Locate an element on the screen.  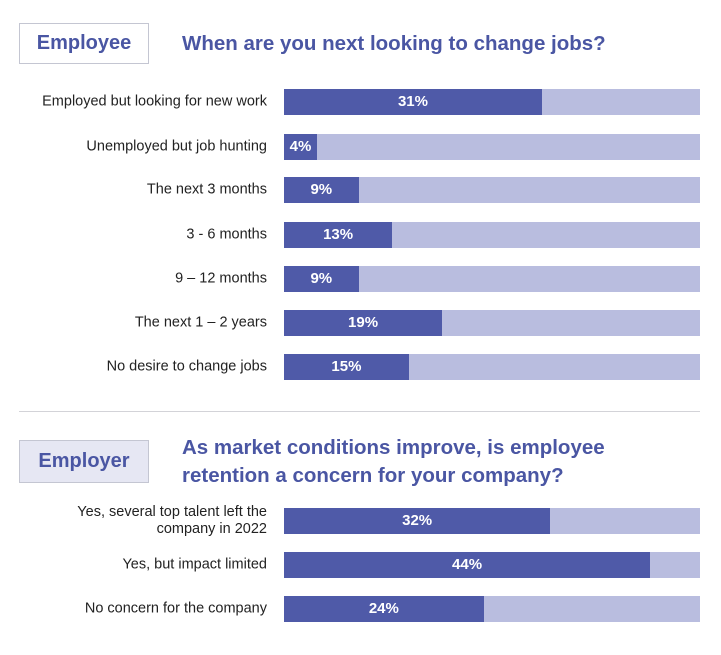
category-label-line: Unemployed but job hunting is located at coordinates (176, 146).